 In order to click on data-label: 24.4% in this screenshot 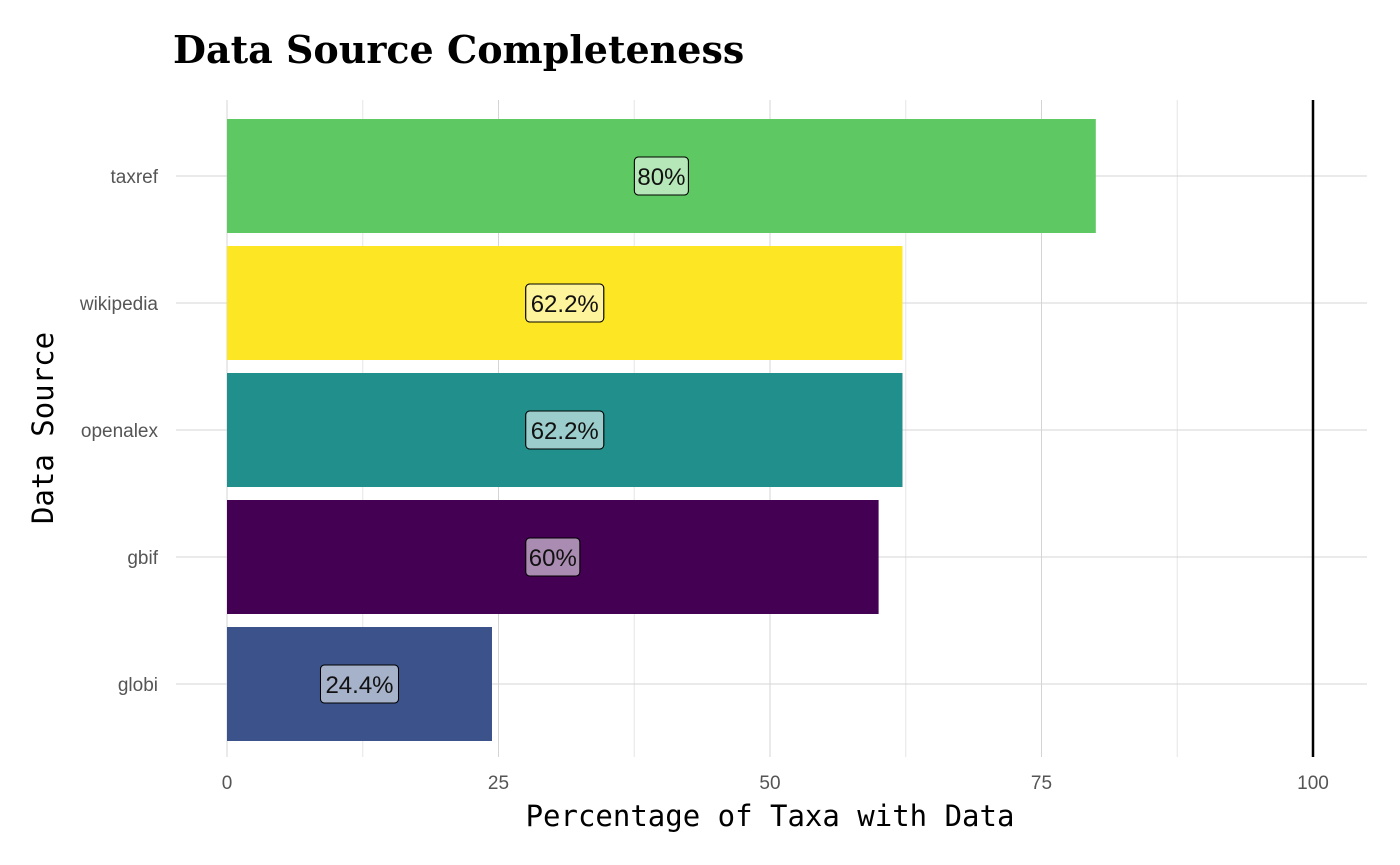, I will do `click(359, 685)`.